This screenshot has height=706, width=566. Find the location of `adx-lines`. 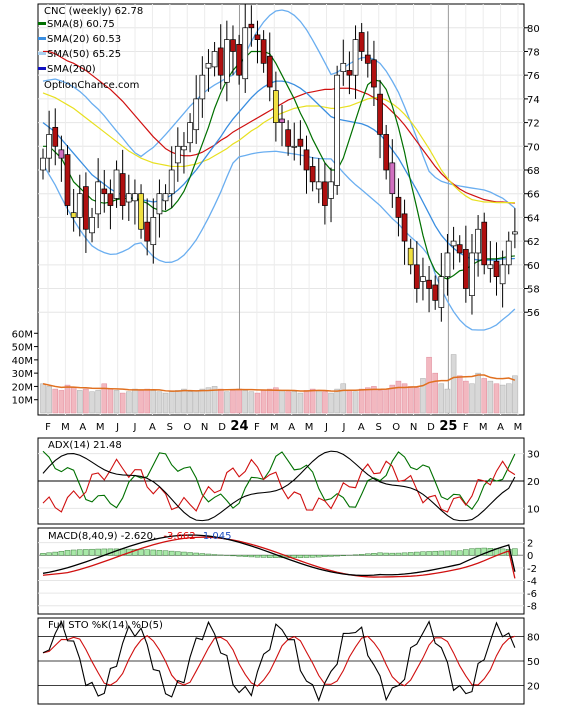

adx-lines is located at coordinates (279, 486).